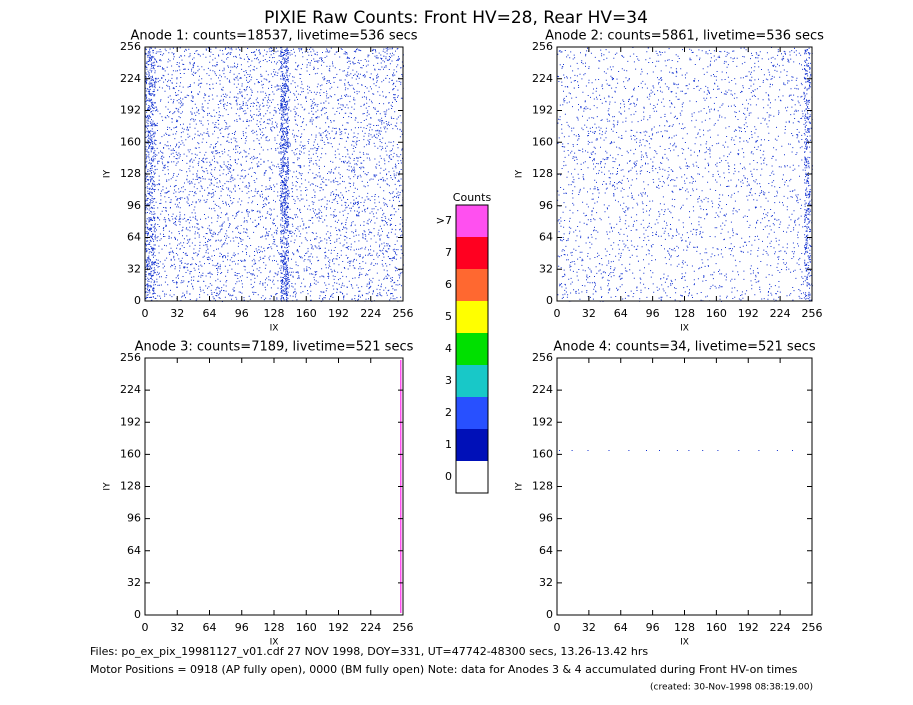 The image size is (913, 705). I want to click on panel-title: Anode 4: counts=34, livetime=521 secs, so click(684, 347).